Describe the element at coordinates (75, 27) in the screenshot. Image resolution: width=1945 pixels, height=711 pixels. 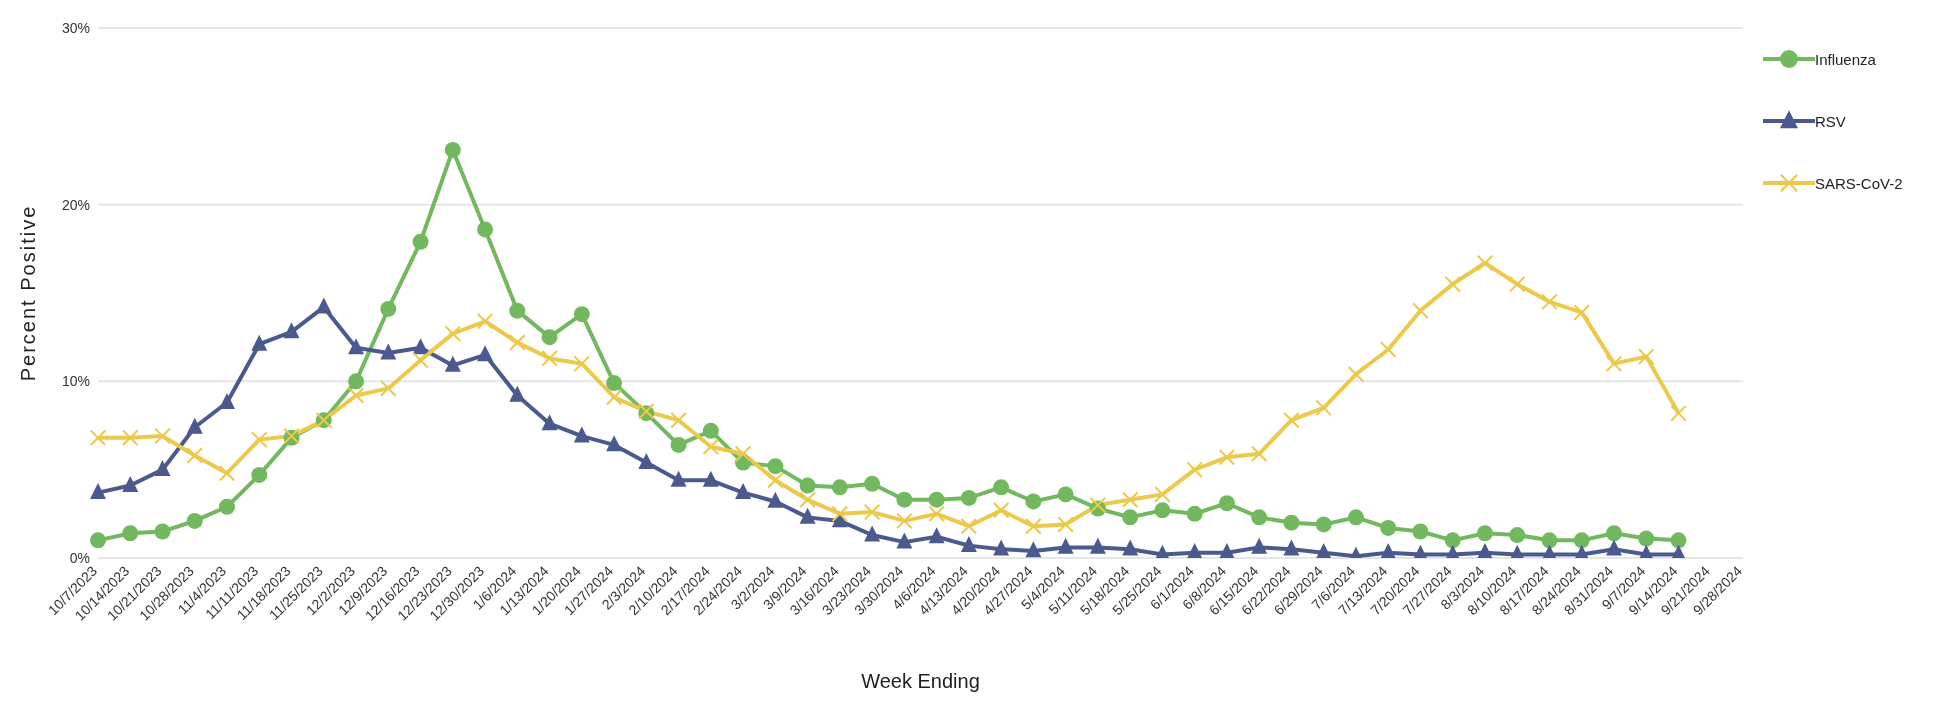
I see `y-tick-label: 30%` at that location.